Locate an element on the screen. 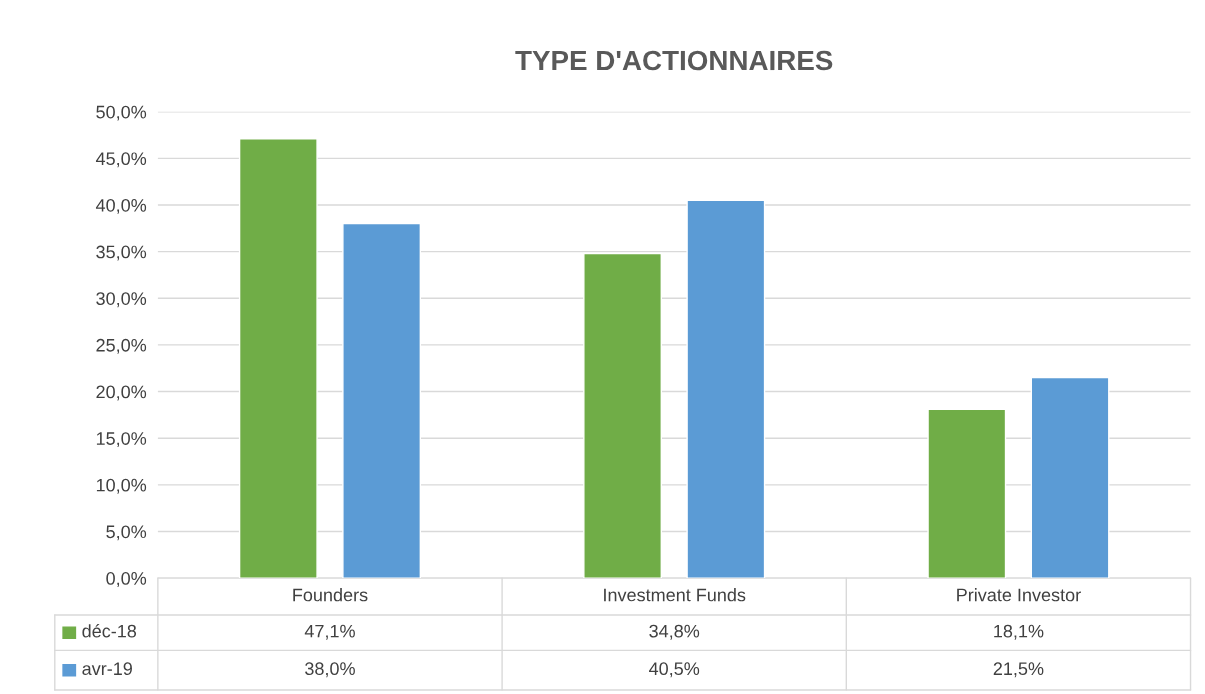 This screenshot has height=694, width=1205. y-tick-label: 30,0% is located at coordinates (121, 300).